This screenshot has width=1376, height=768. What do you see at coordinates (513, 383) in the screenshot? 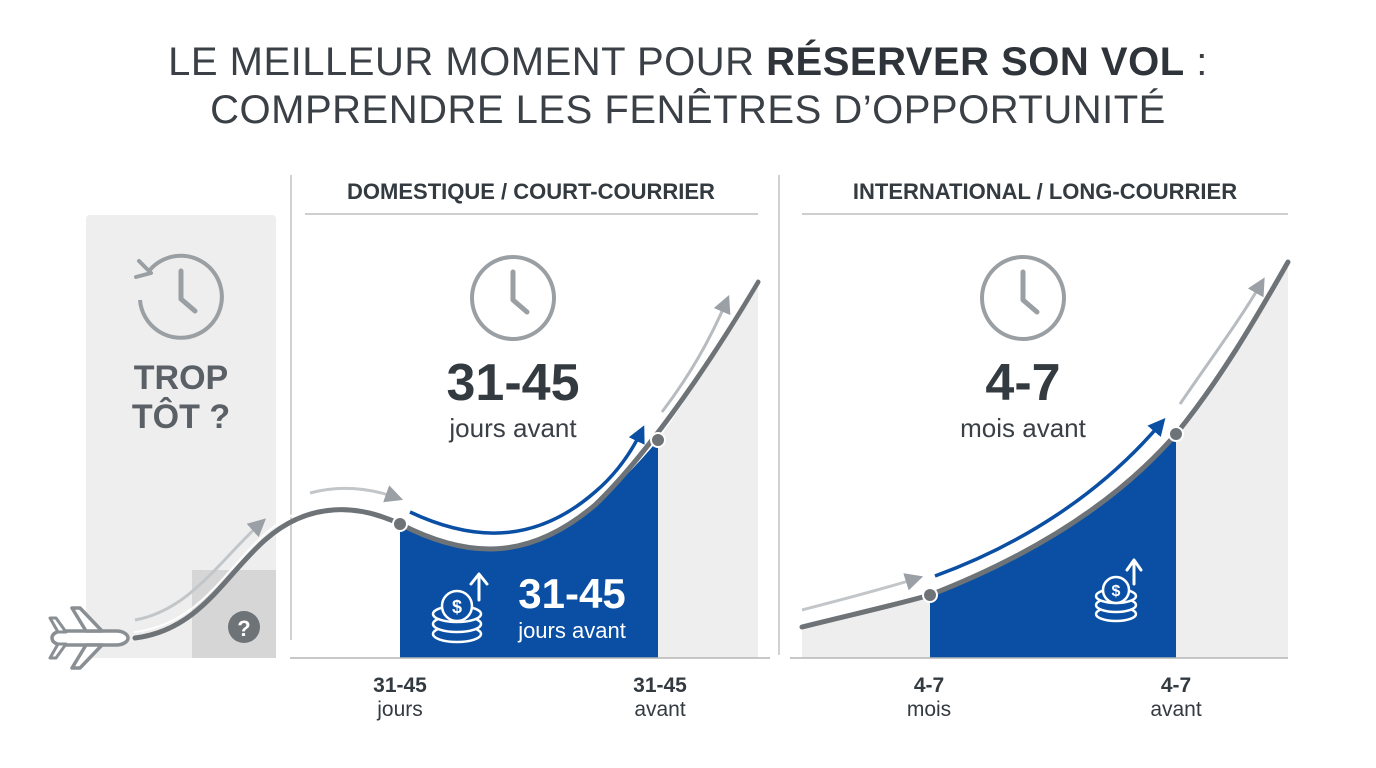
I see `domestic-range: 31-45` at bounding box center [513, 383].